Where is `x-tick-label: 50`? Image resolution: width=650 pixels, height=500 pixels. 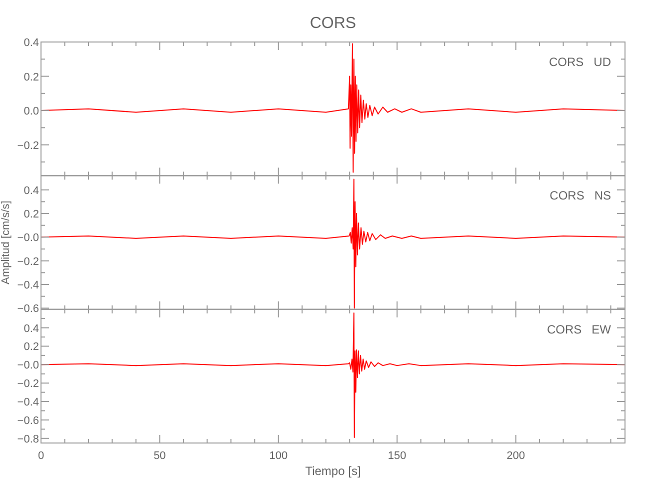 x-tick-label: 50 is located at coordinates (160, 456).